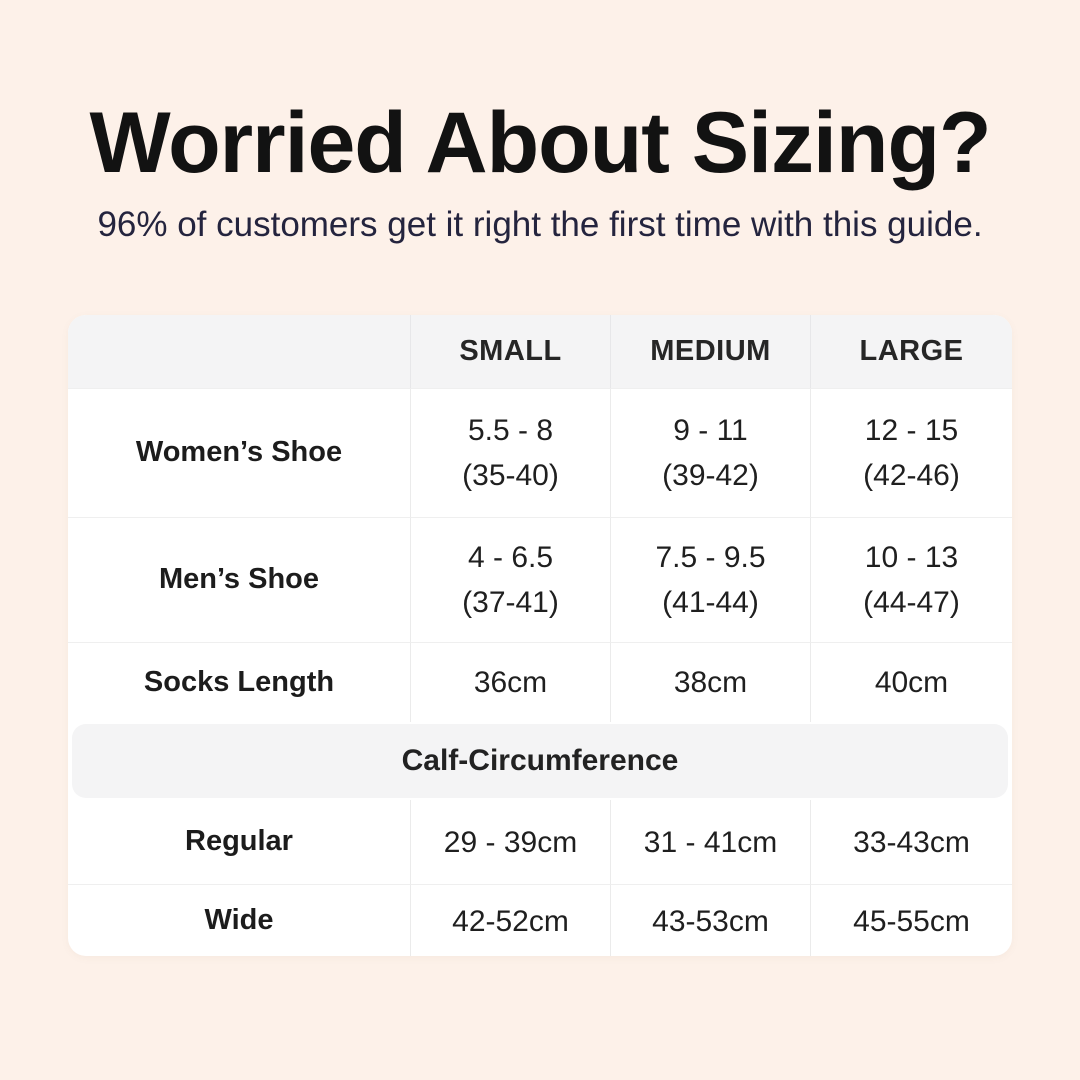 Image resolution: width=1080 pixels, height=1080 pixels. What do you see at coordinates (510, 430) in the screenshot?
I see `cell-value: 5.5 - 8` at bounding box center [510, 430].